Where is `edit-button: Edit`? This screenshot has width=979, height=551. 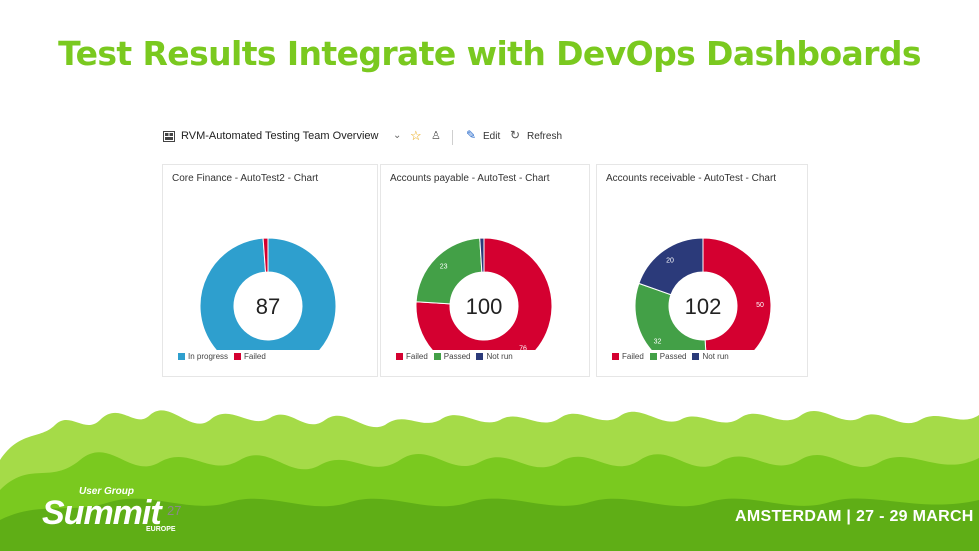
edit-button: Edit is located at coordinates (492, 136).